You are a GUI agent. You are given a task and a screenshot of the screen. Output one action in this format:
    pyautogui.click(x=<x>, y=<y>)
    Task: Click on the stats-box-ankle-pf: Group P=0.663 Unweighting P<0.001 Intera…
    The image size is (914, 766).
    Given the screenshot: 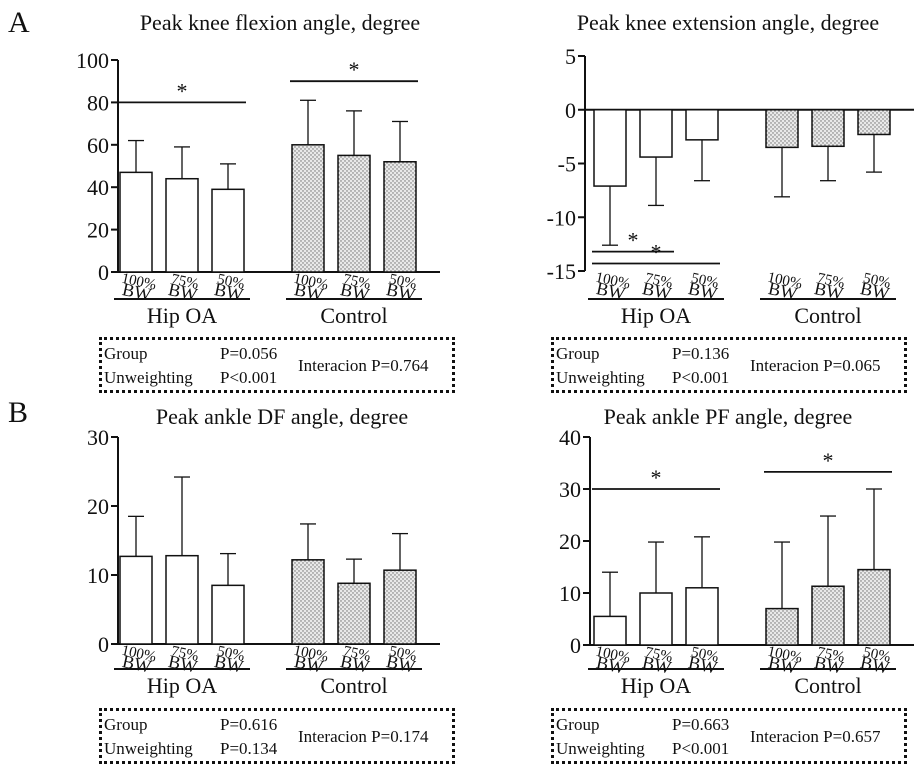 What is the action you would take?
    pyautogui.click(x=729, y=736)
    